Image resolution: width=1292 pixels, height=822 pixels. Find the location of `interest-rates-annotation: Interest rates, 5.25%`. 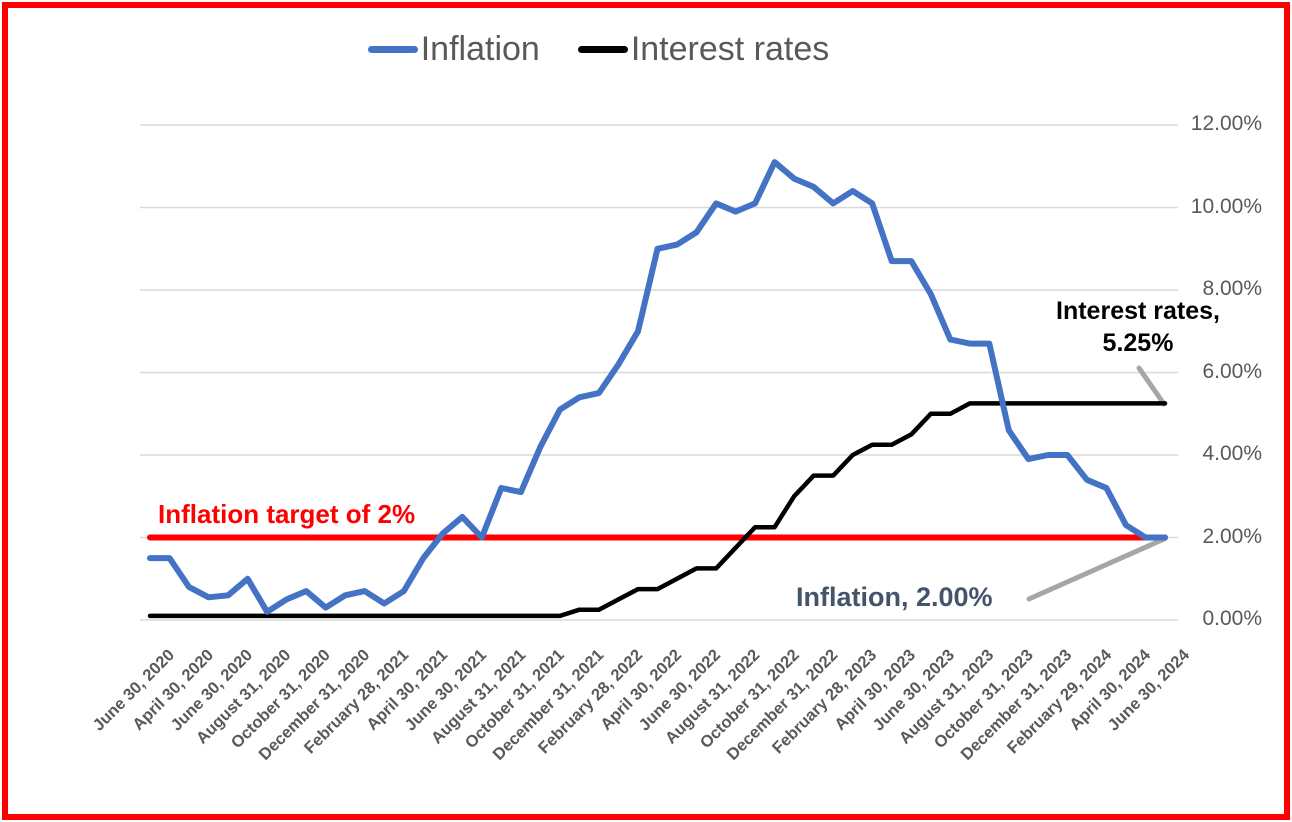

interest-rates-annotation: Interest rates, 5.25% is located at coordinates (1138, 327).